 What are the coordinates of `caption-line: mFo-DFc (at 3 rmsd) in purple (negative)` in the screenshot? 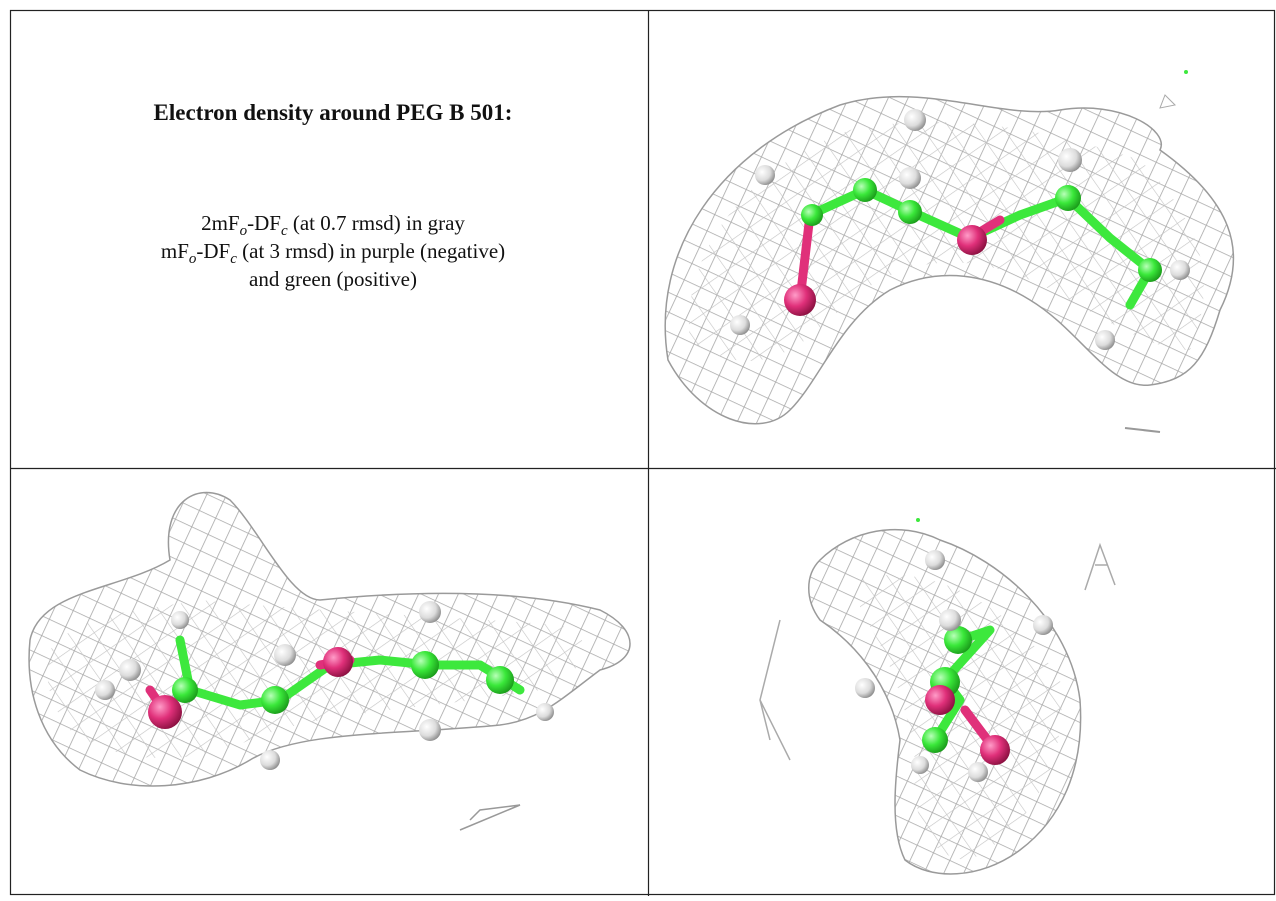 It's located at (333, 253).